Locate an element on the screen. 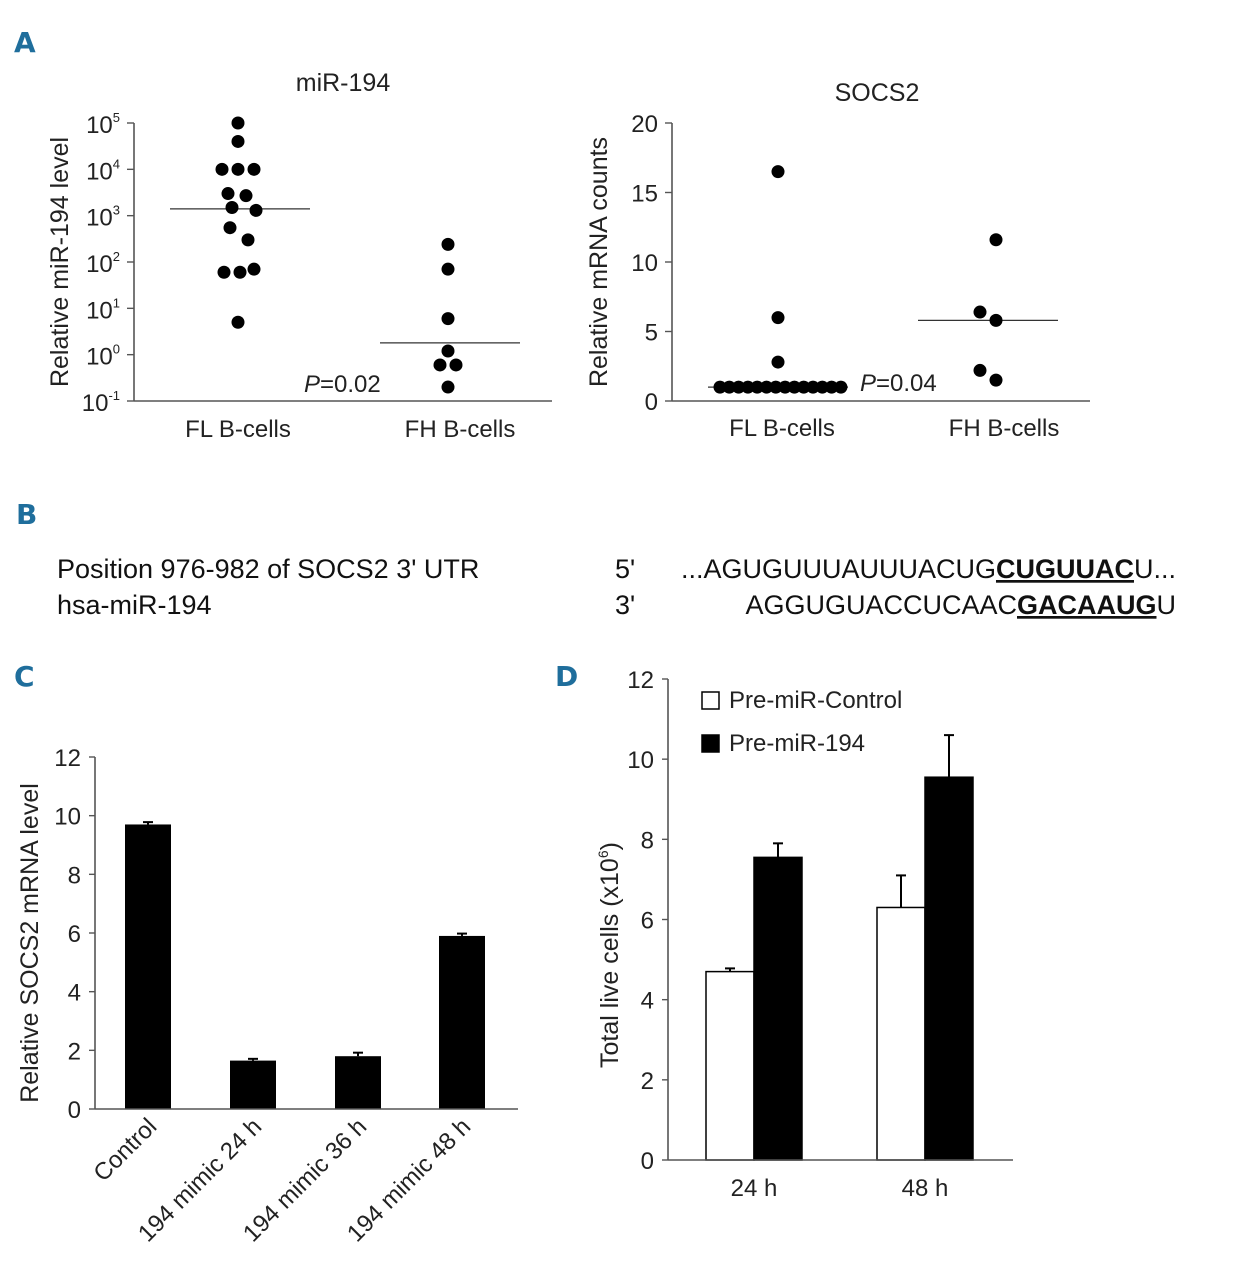 The image size is (1237, 1280). p-value: =0.04 is located at coordinates (906, 383).